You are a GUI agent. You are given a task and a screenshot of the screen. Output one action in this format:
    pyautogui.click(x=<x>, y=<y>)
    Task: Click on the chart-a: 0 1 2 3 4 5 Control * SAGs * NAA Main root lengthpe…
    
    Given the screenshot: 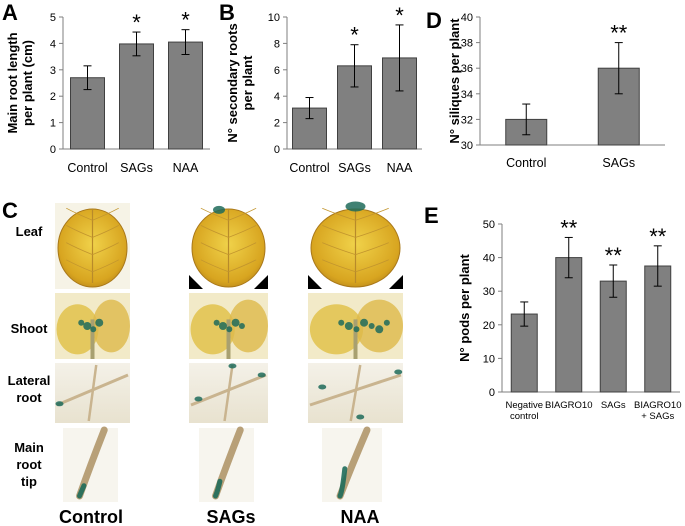 What is the action you would take?
    pyautogui.click(x=107, y=91)
    